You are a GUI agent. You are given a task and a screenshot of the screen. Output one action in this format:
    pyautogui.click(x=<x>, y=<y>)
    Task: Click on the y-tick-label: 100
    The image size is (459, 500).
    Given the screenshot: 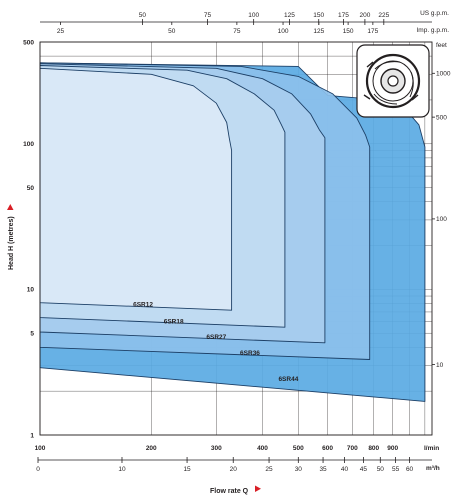 What is the action you would take?
    pyautogui.click(x=28, y=144)
    